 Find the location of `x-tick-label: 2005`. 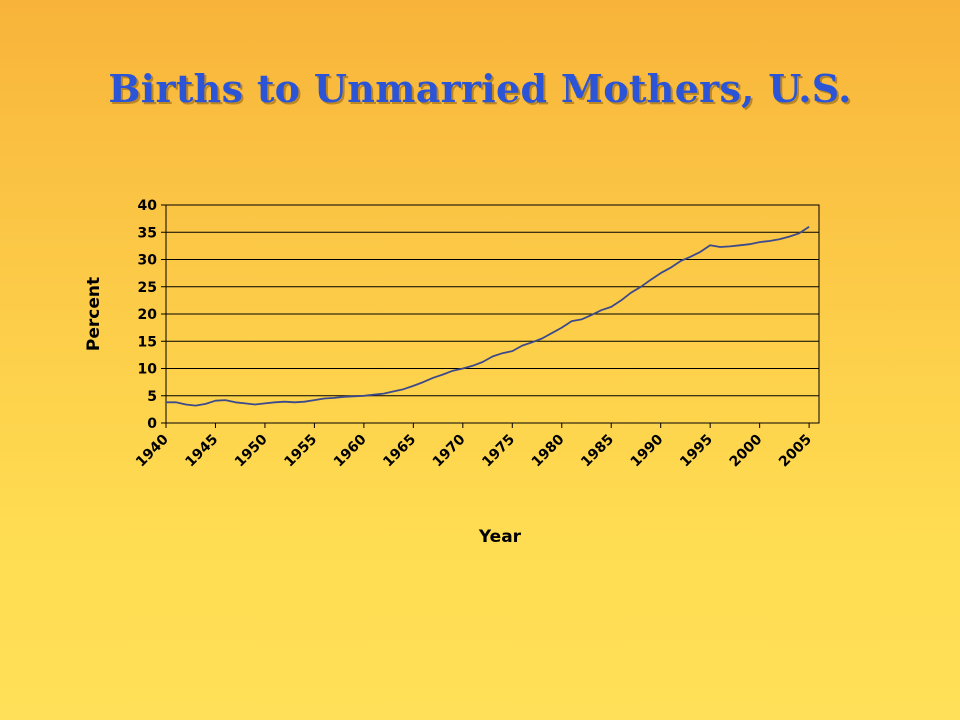

x-tick-label: 2005 is located at coordinates (795, 451).